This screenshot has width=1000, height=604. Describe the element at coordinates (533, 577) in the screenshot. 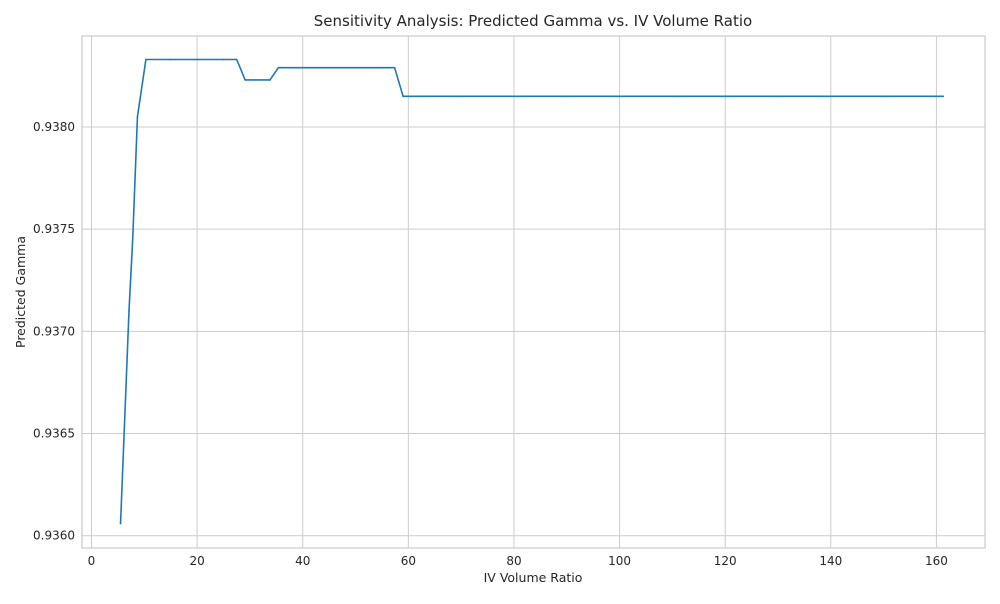

I see `x-axis-label: IV Volume Ratio` at that location.